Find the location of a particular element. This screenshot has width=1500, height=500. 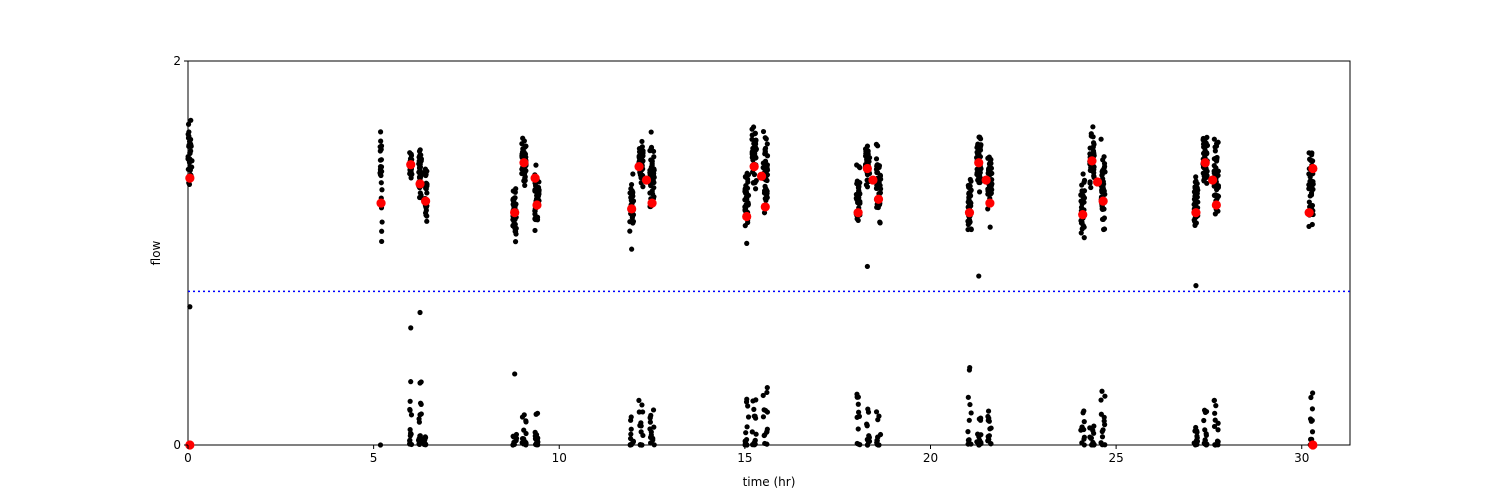

x-tick-label: 5 is located at coordinates (374, 458).